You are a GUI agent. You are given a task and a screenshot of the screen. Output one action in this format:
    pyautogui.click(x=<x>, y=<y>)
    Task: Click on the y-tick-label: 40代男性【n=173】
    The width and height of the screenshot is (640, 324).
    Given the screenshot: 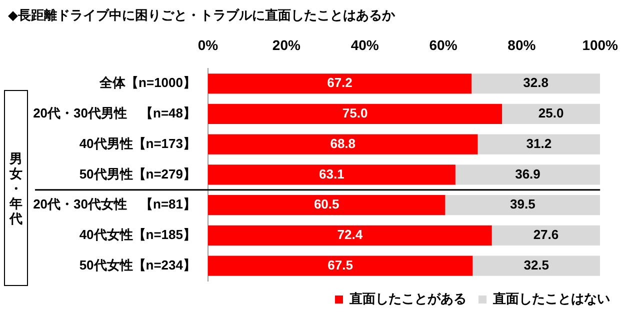 What is the action you would take?
    pyautogui.click(x=137, y=143)
    